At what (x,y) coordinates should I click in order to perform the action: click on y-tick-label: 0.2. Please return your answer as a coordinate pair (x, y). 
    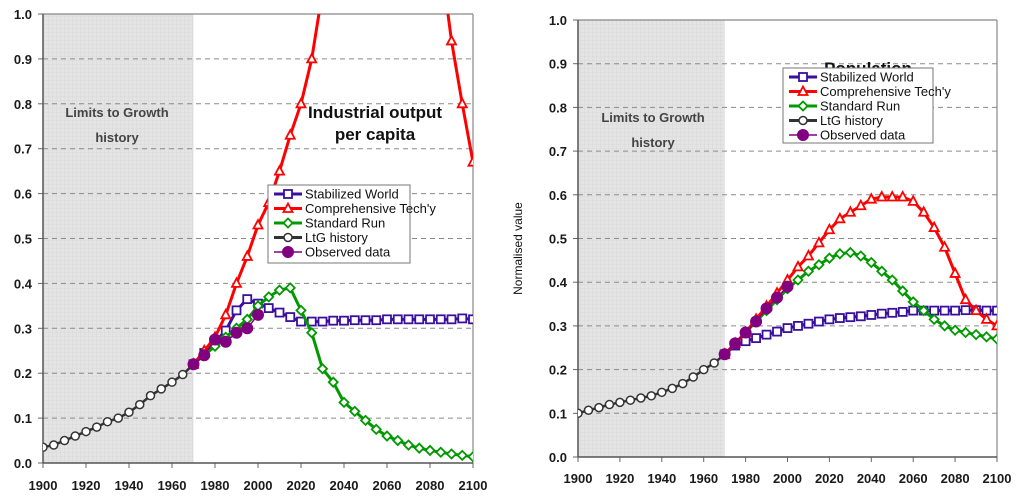
    Looking at the image, I should click on (558, 370).